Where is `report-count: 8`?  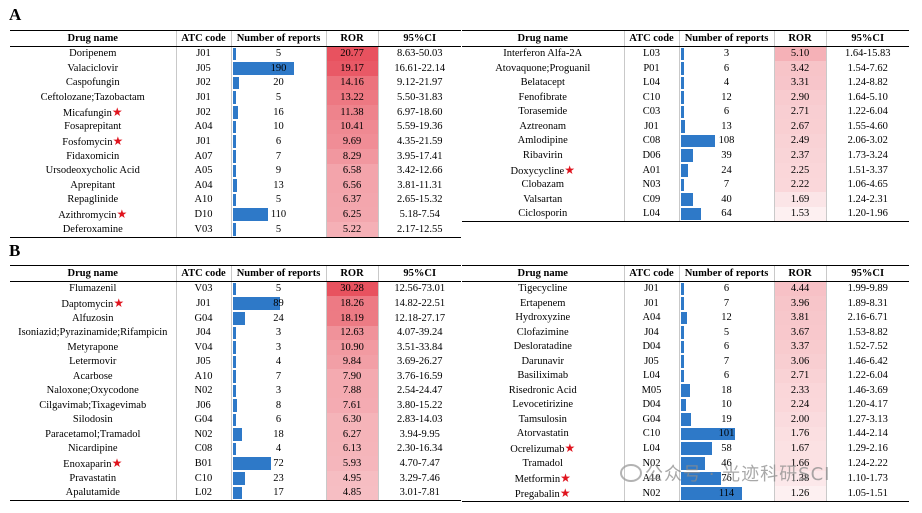 report-count: 8 is located at coordinates (278, 405).